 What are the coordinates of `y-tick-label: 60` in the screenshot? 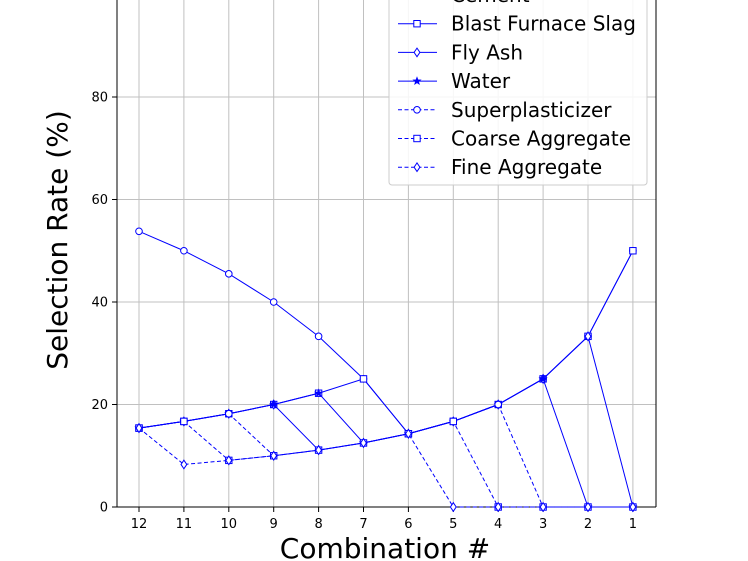 It's located at (99, 200).